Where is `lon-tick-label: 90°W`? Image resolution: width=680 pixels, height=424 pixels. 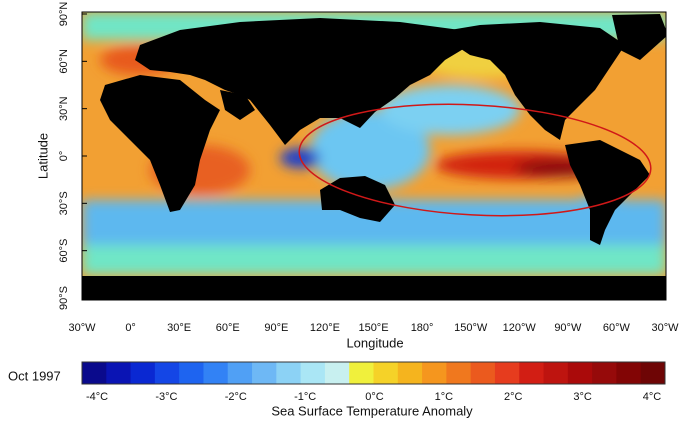 lon-tick-label: 90°W is located at coordinates (568, 328).